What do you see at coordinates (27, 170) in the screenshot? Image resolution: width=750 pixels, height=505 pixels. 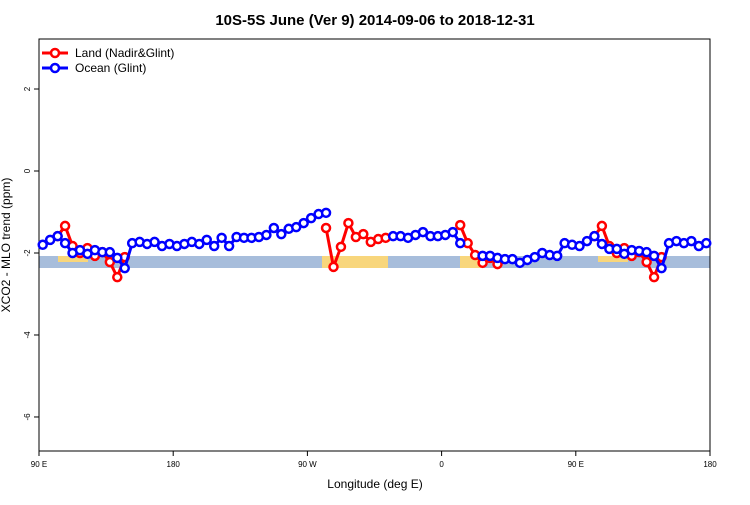 I see `y-tick-label: 0` at bounding box center [27, 170].